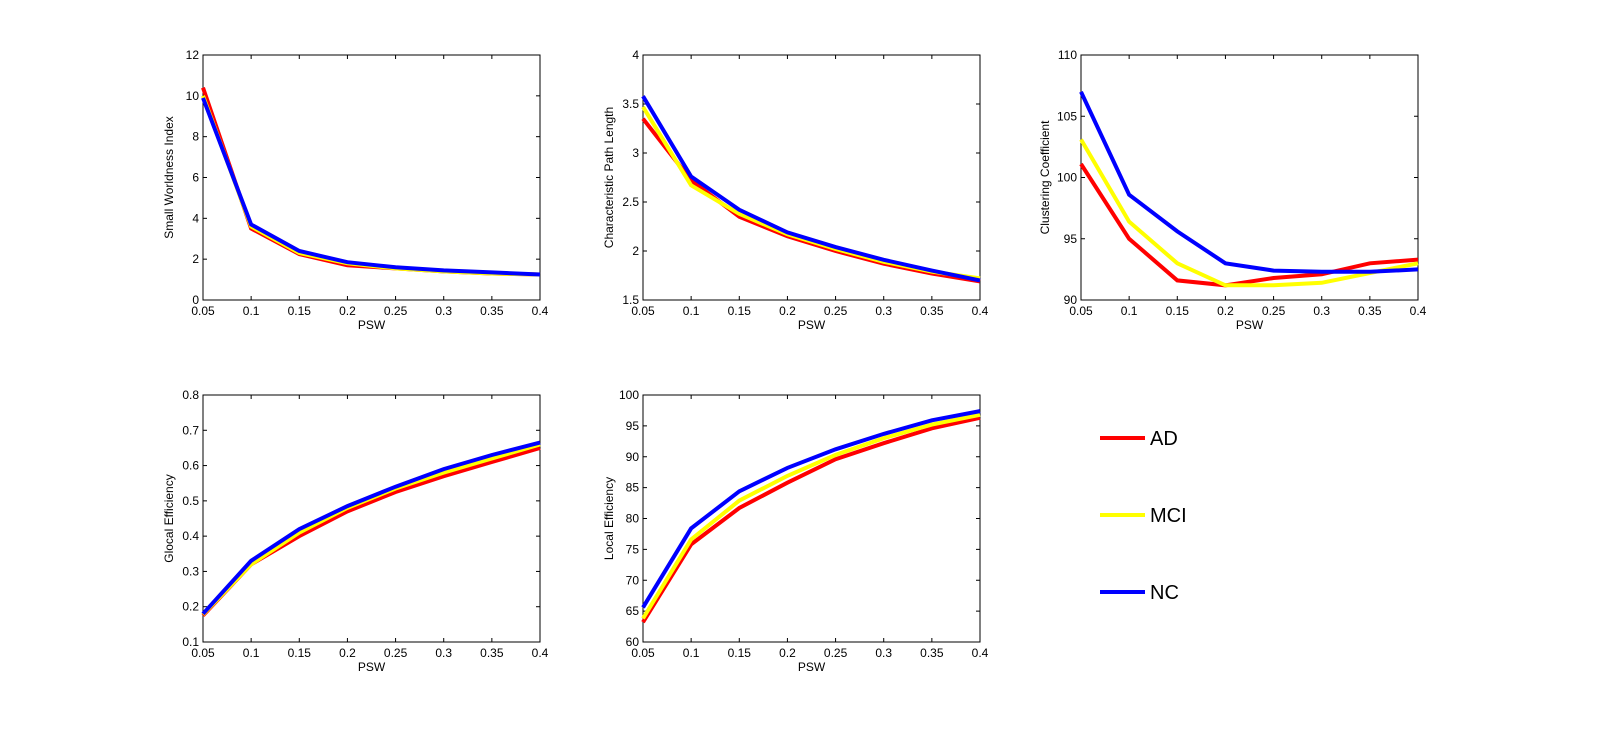 The image size is (1600, 737). What do you see at coordinates (169, 518) in the screenshot?
I see `y-axis-label: Glocal Efficiency` at bounding box center [169, 518].